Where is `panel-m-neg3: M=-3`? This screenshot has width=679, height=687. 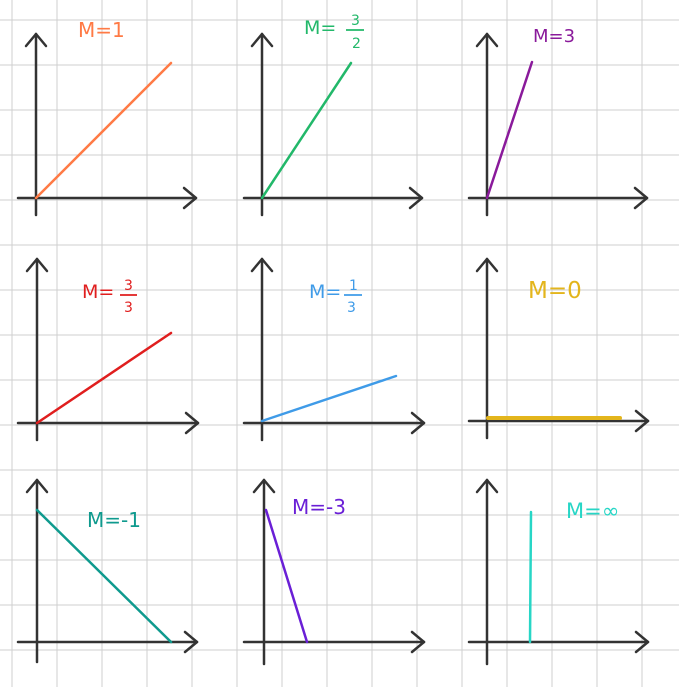 panel-m-neg3: M=-3 is located at coordinates (334, 572).